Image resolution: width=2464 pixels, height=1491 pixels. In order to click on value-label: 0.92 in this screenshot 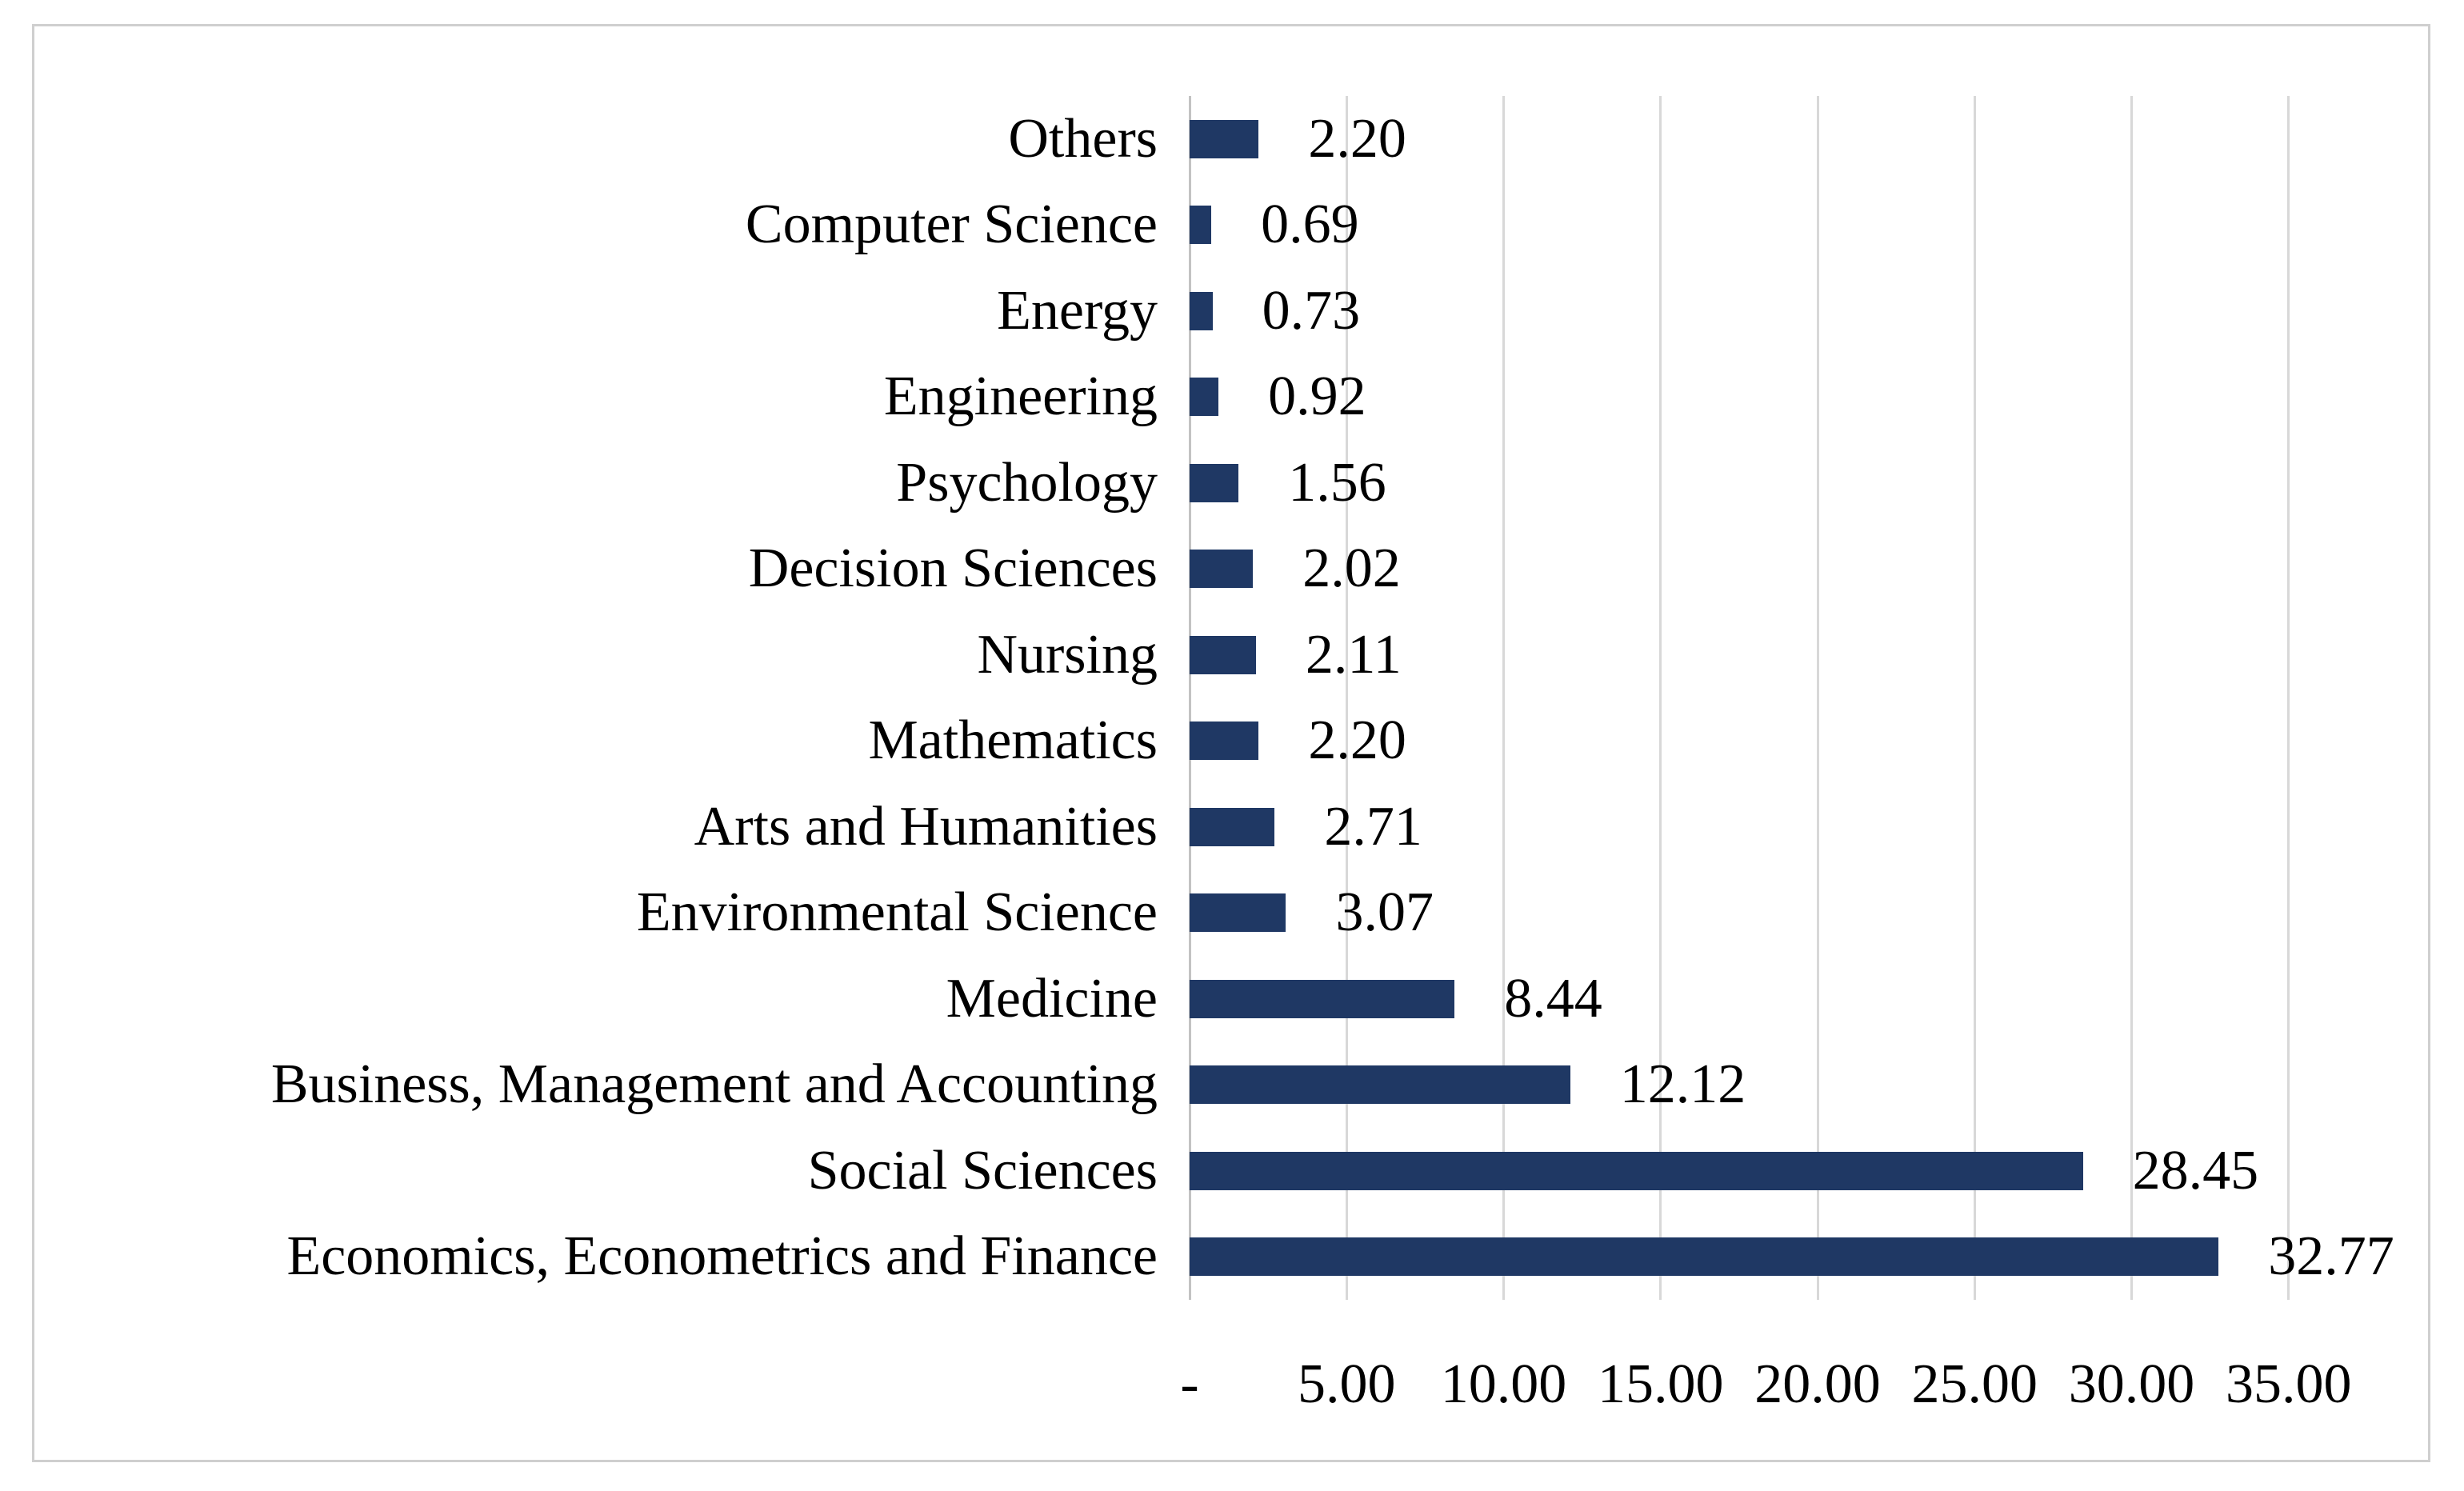, I will do `click(1317, 397)`.